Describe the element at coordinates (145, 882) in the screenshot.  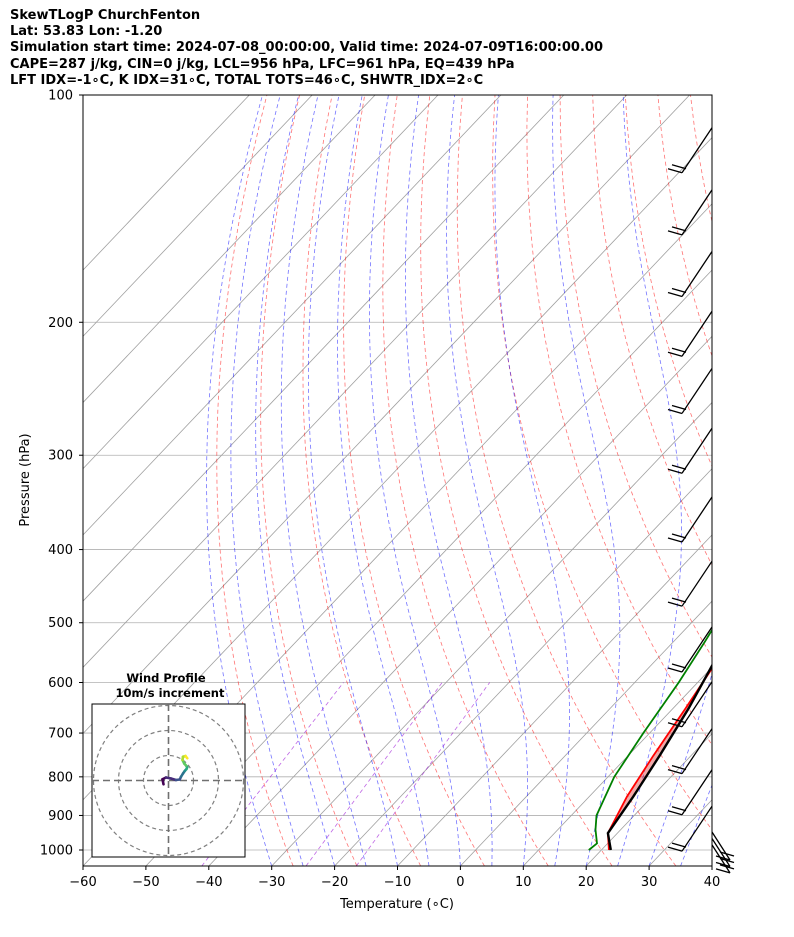
I see `x-tick-label: −50` at that location.